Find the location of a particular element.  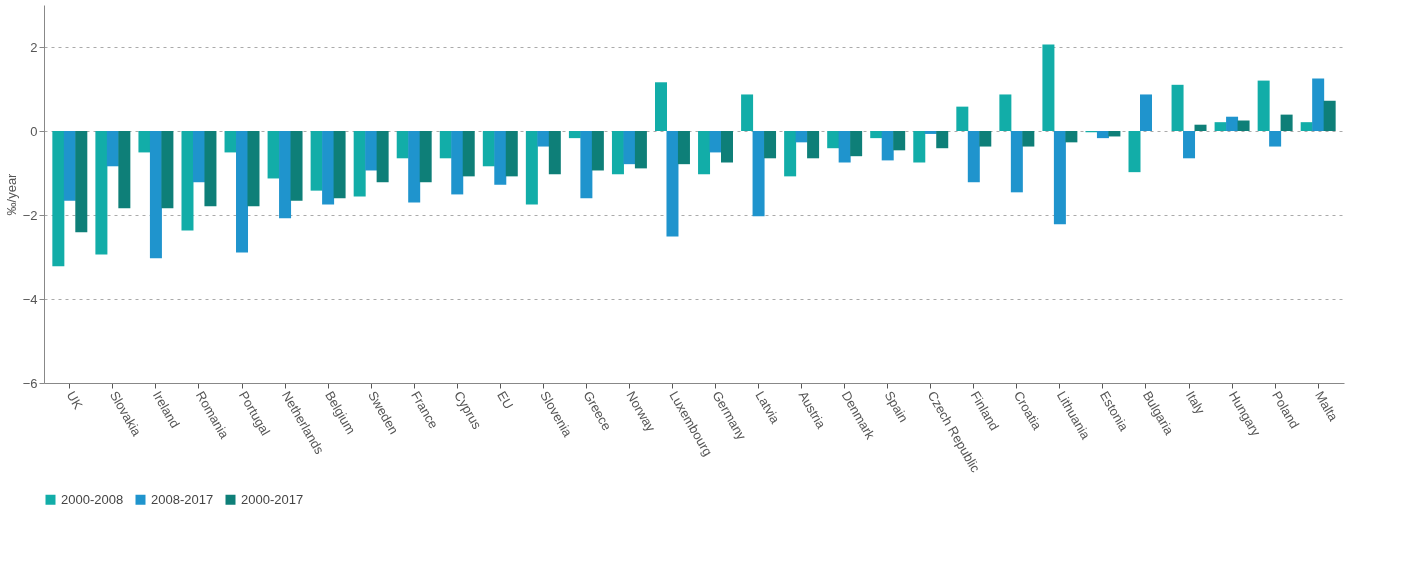

y-tick-label: −2 is located at coordinates (30, 215).